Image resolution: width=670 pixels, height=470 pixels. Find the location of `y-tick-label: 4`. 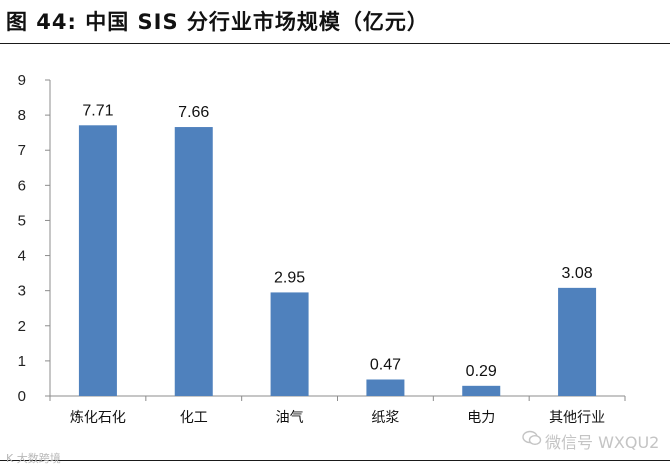

y-tick-label: 4 is located at coordinates (22, 256).